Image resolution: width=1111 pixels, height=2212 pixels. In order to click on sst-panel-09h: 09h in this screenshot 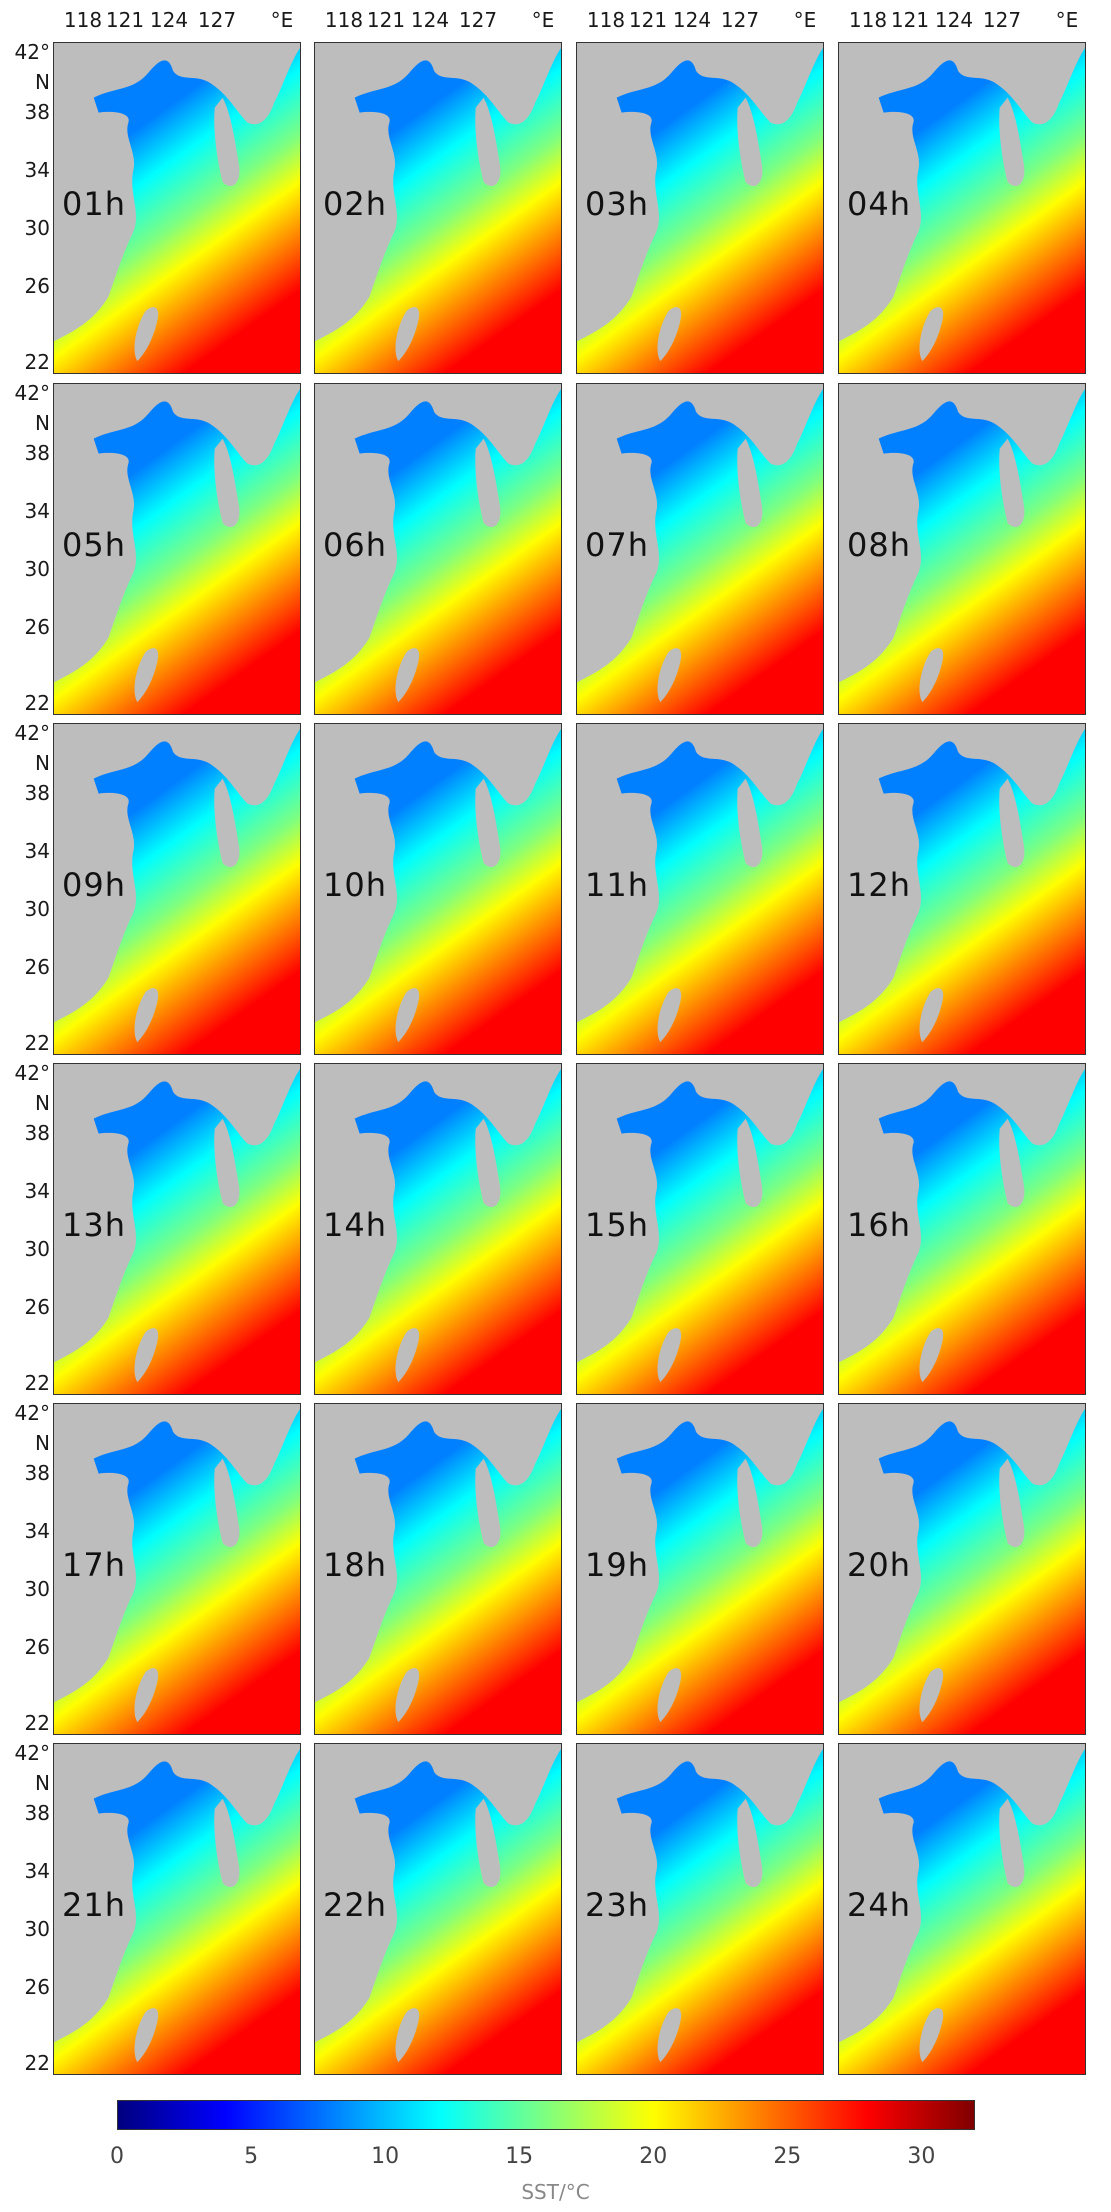, I will do `click(177, 889)`.